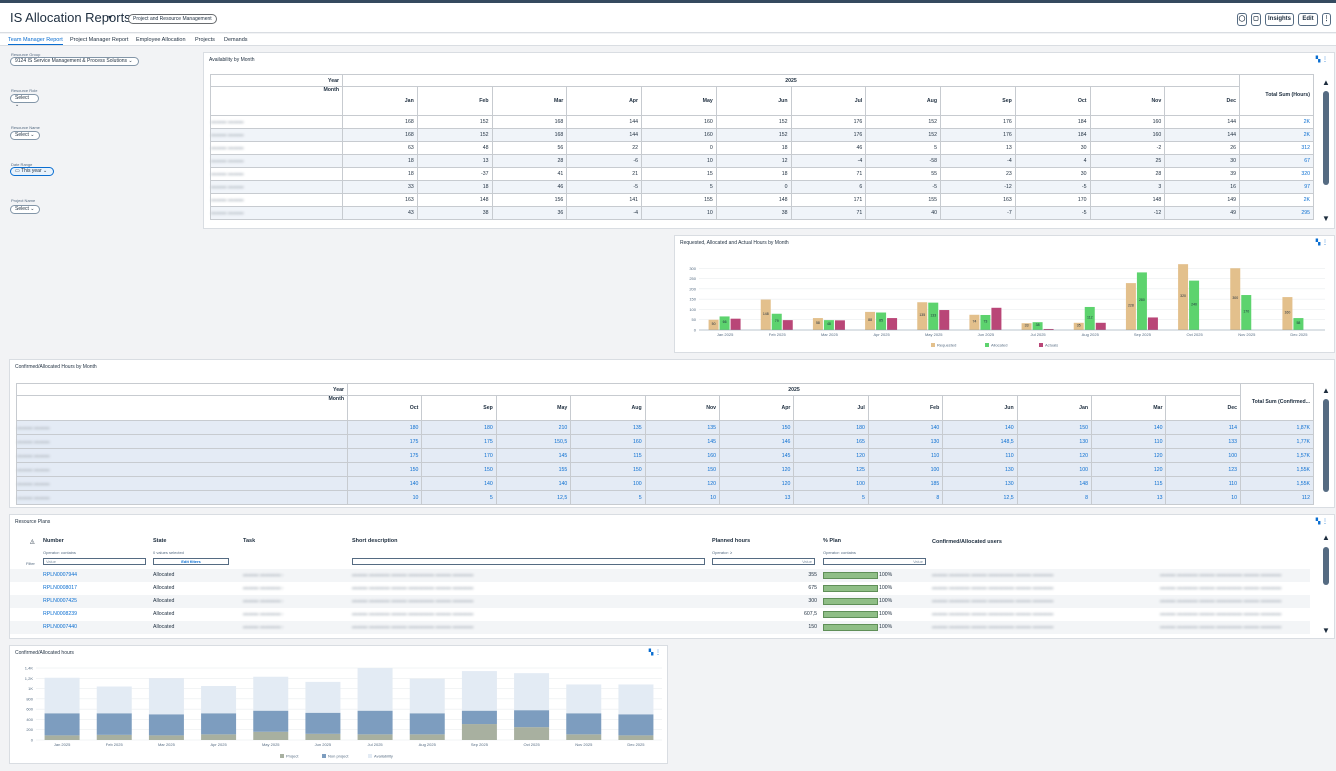 The image size is (1336, 771). What do you see at coordinates (459, 469) in the screenshot?
I see `value-cell: 150` at bounding box center [459, 469].